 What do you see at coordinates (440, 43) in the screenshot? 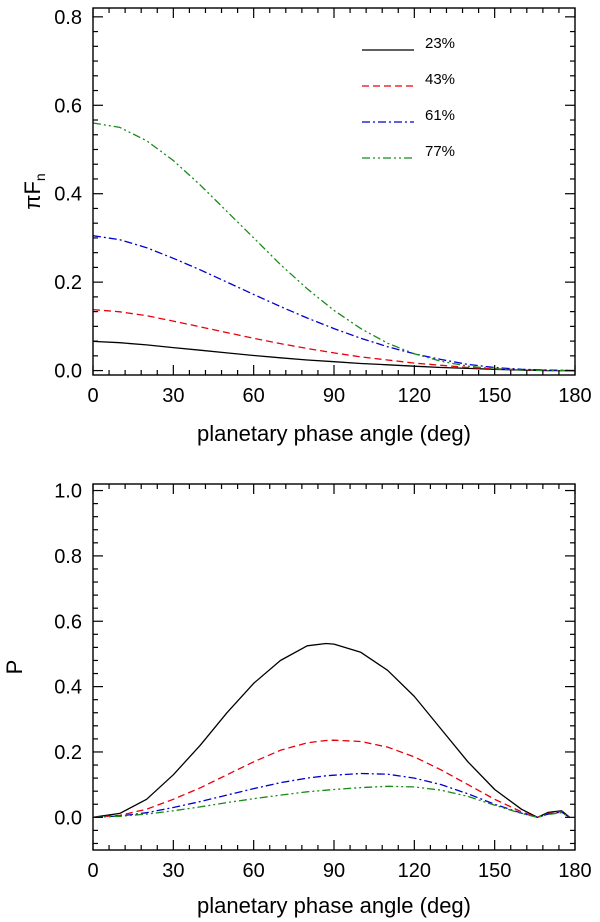
I see `legend-label-23pct: 23%` at bounding box center [440, 43].